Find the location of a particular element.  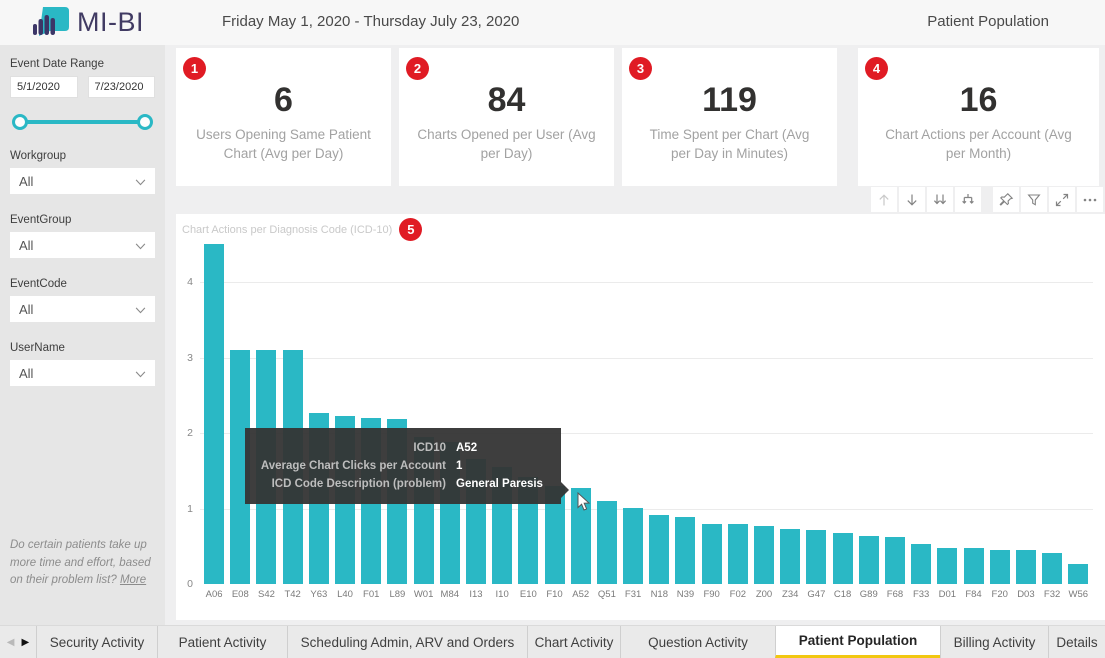

tooltip-value: 1 is located at coordinates (459, 466).